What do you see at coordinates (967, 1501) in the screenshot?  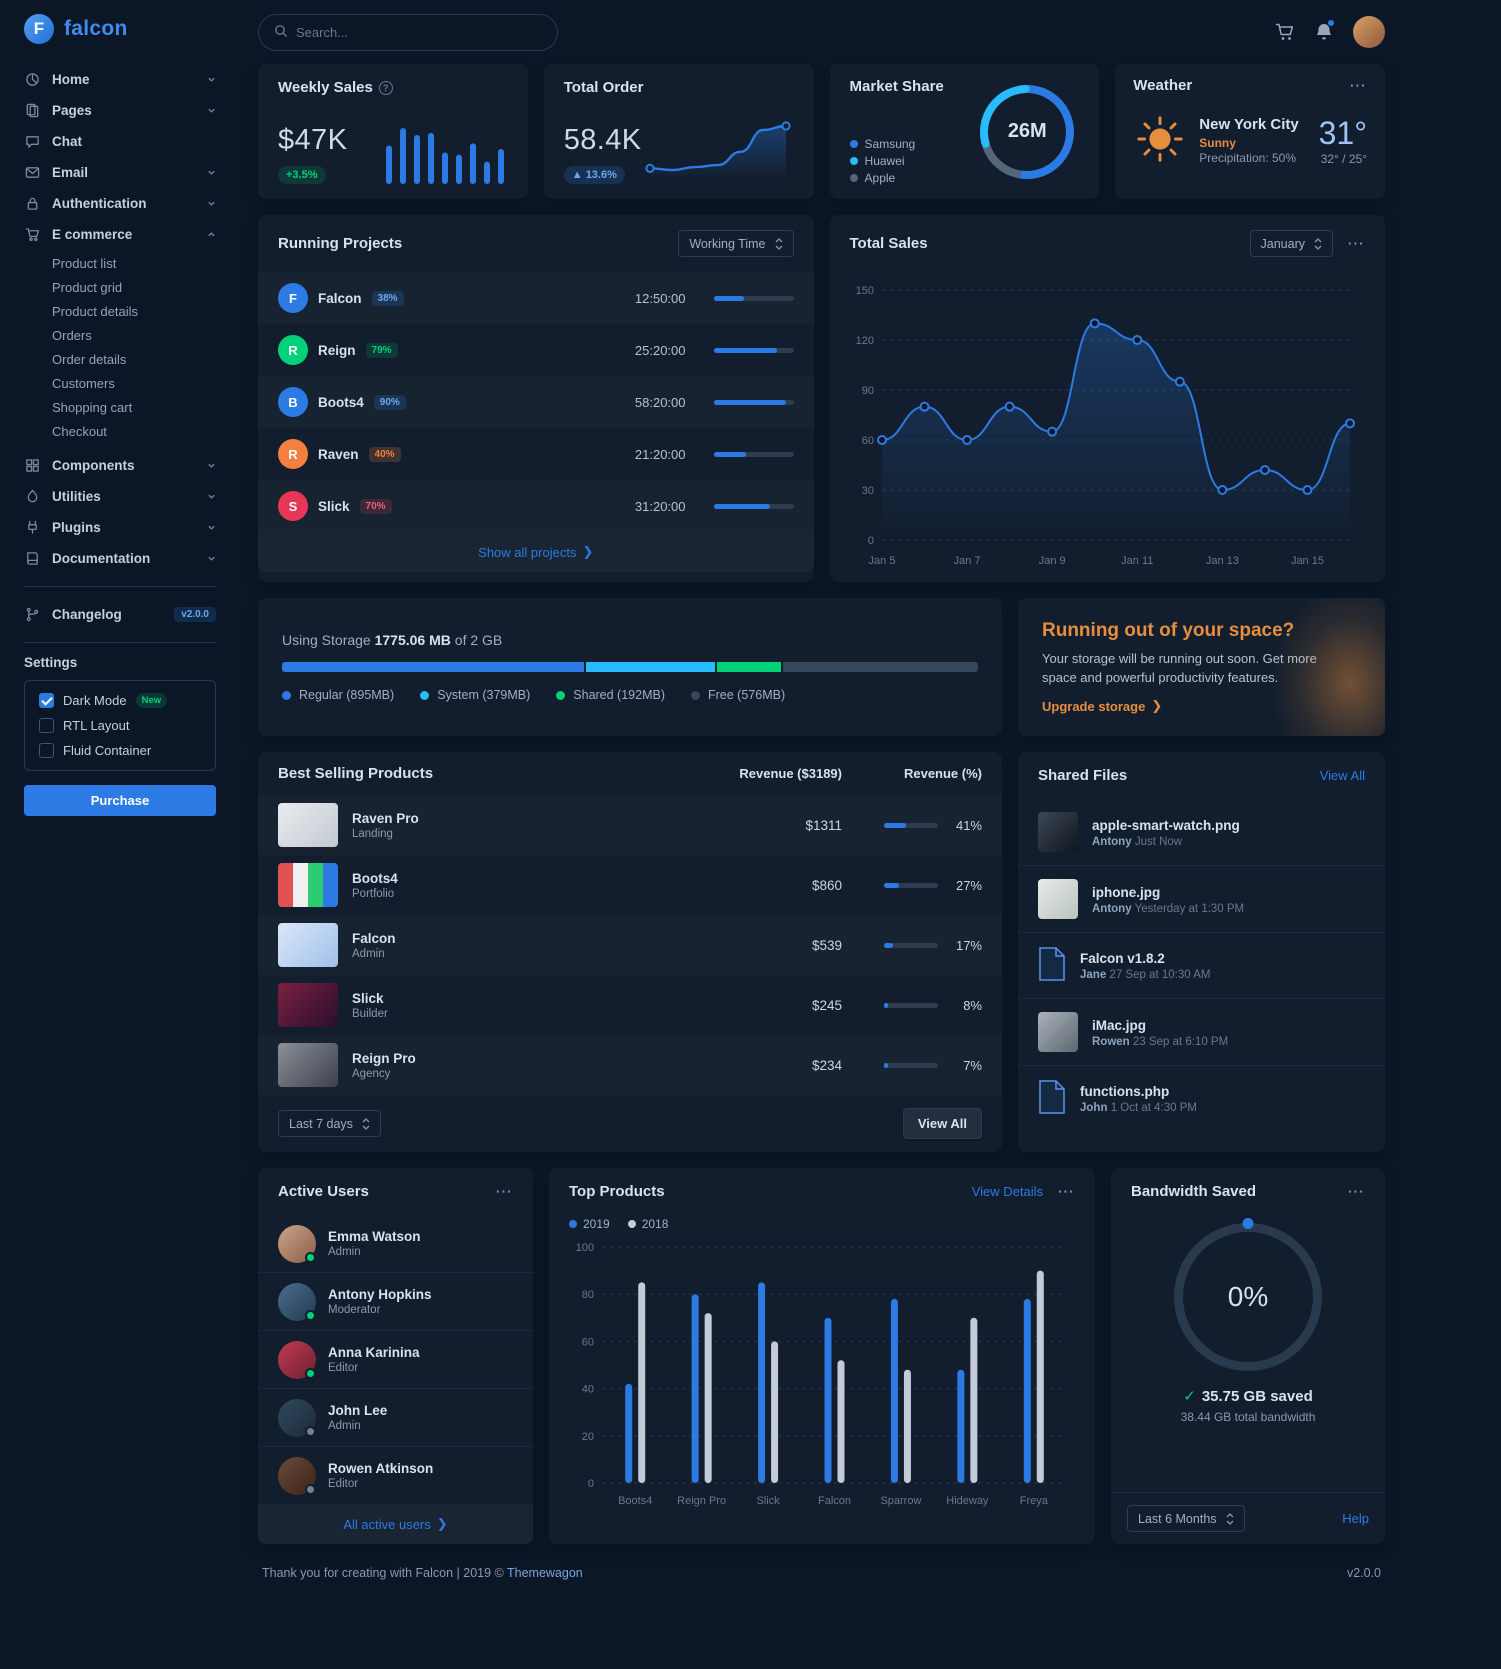 I see `svg-text: Hideway` at bounding box center [967, 1501].